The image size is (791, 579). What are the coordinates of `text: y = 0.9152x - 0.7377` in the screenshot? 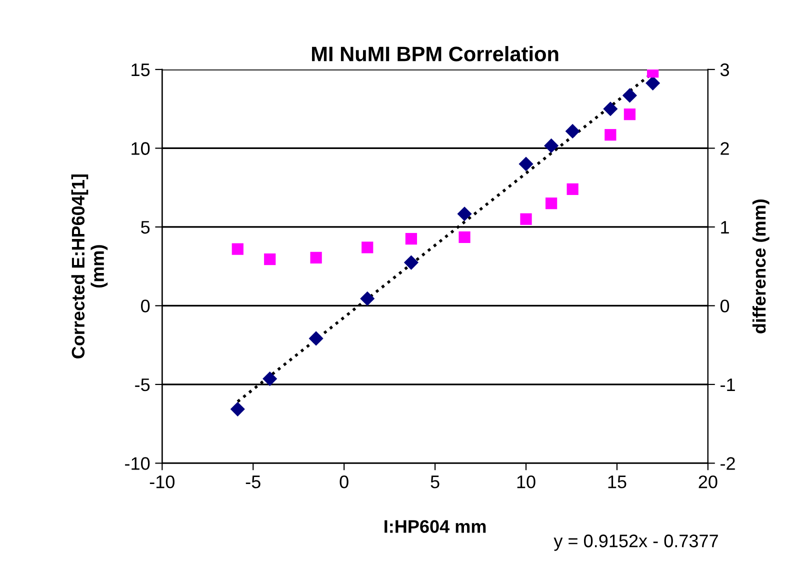 It's located at (636, 542).